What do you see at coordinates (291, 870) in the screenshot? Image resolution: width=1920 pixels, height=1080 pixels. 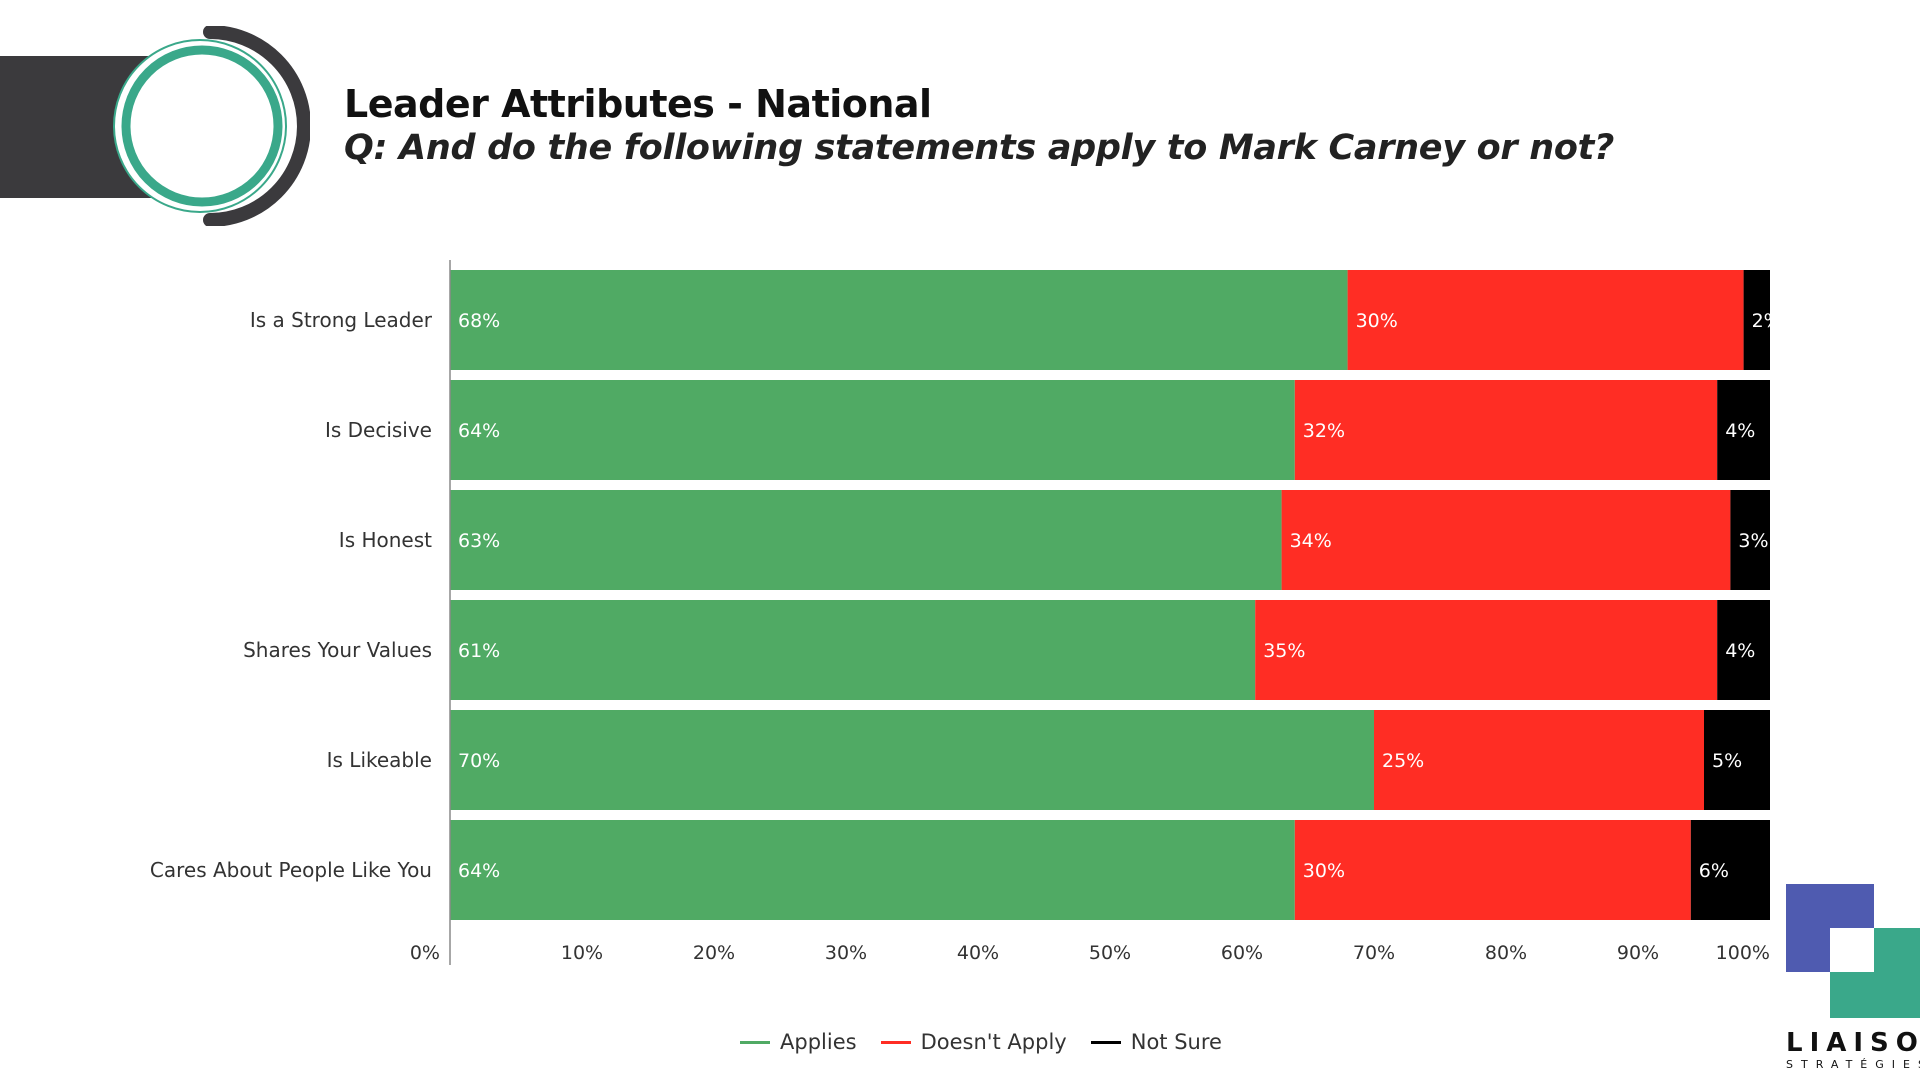 I see `category-label: Cares About People Like You` at bounding box center [291, 870].